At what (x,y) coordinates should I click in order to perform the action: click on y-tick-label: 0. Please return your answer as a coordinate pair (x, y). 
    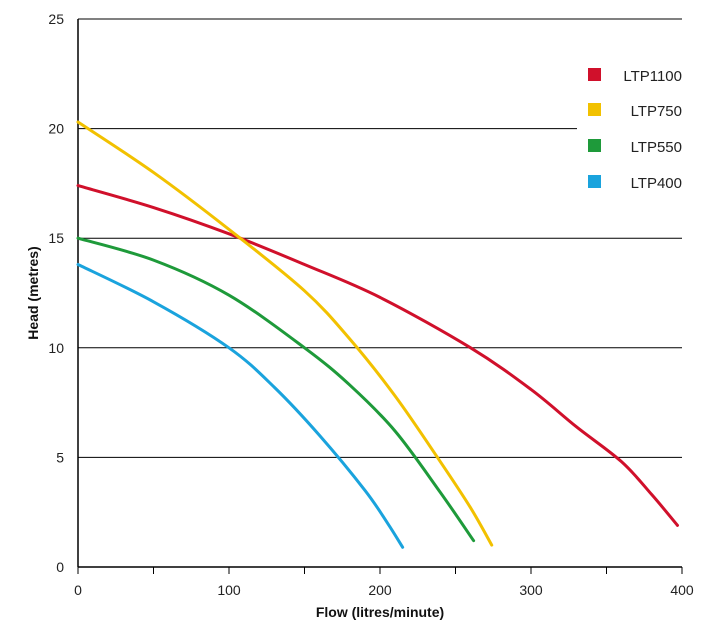
    Looking at the image, I should click on (60, 567).